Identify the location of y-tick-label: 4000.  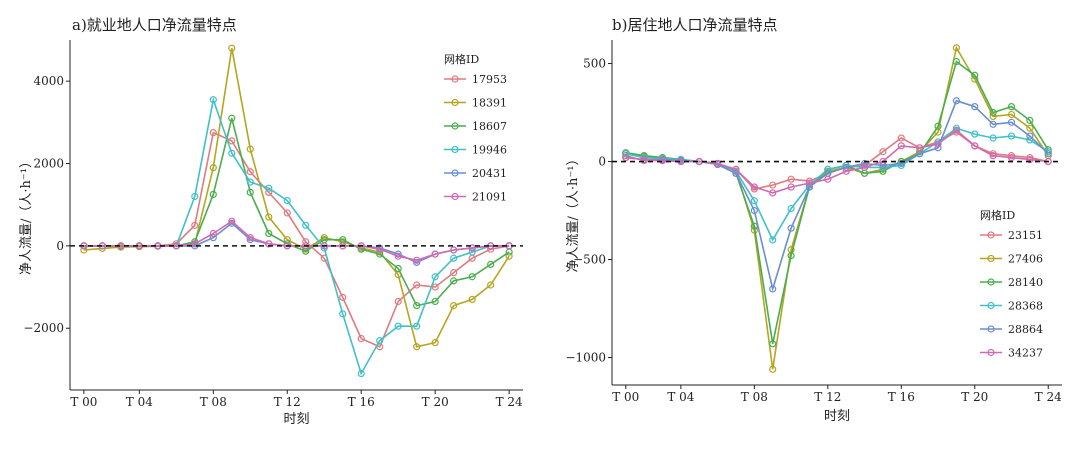
(48, 81).